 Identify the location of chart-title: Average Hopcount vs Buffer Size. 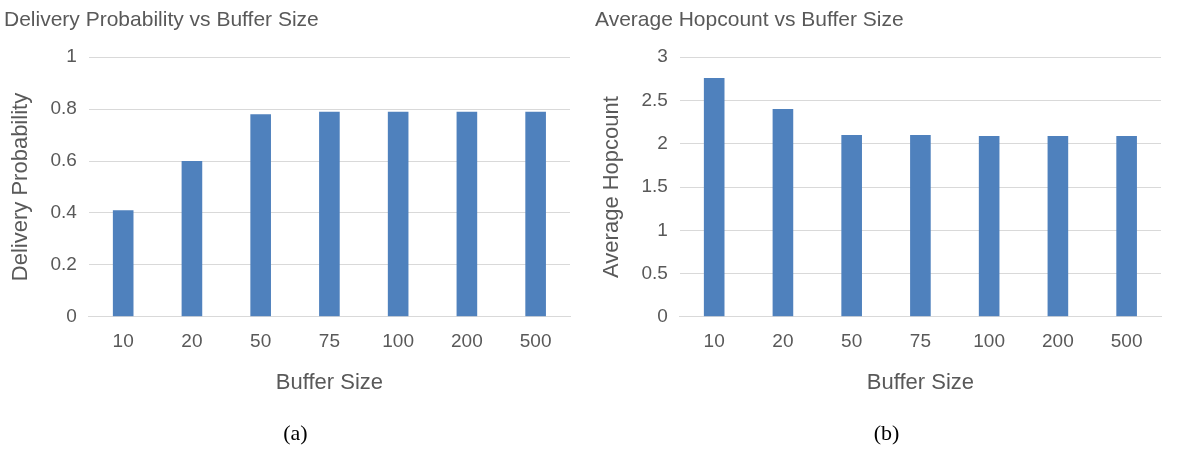
(749, 19).